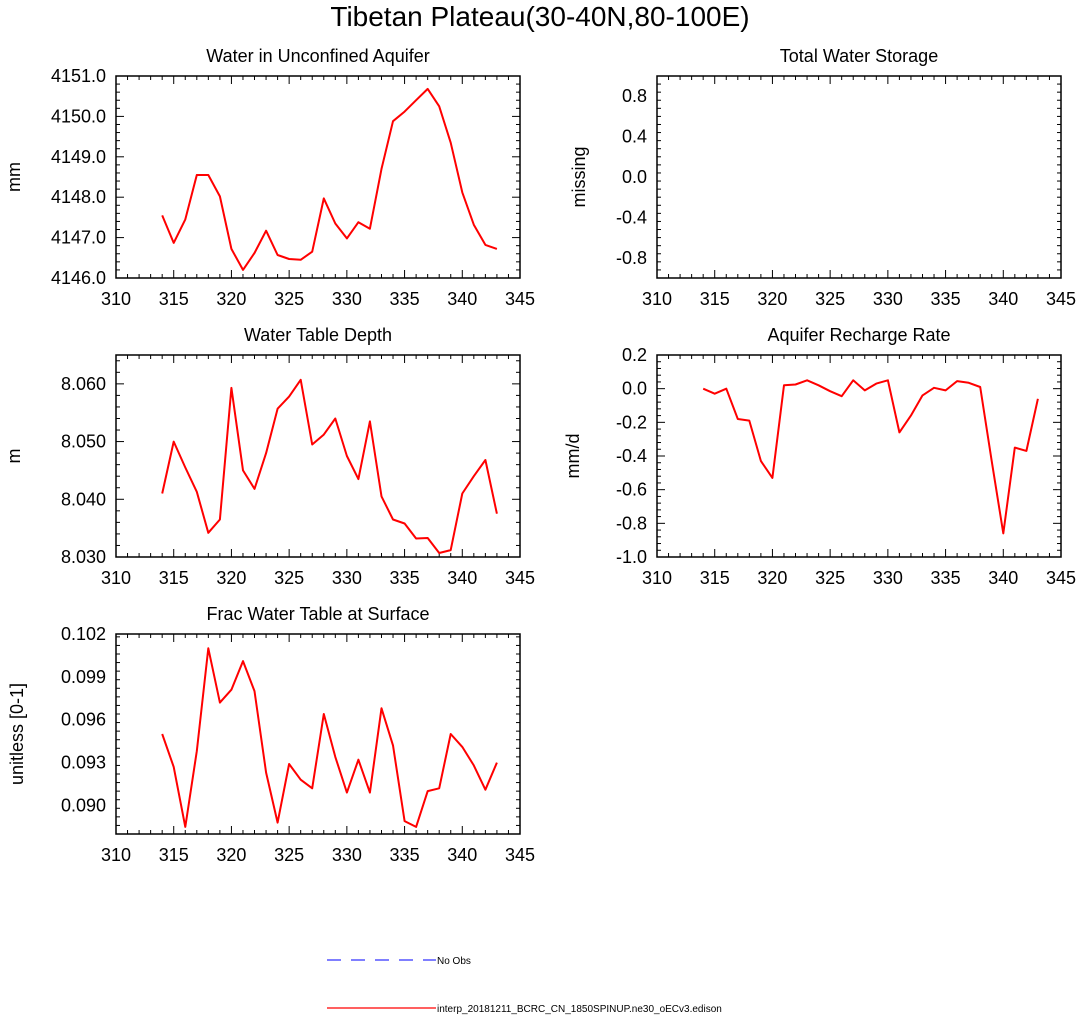 This screenshot has width=1080, height=1015. What do you see at coordinates (634, 355) in the screenshot?
I see `y-tick-label: 0.2` at bounding box center [634, 355].